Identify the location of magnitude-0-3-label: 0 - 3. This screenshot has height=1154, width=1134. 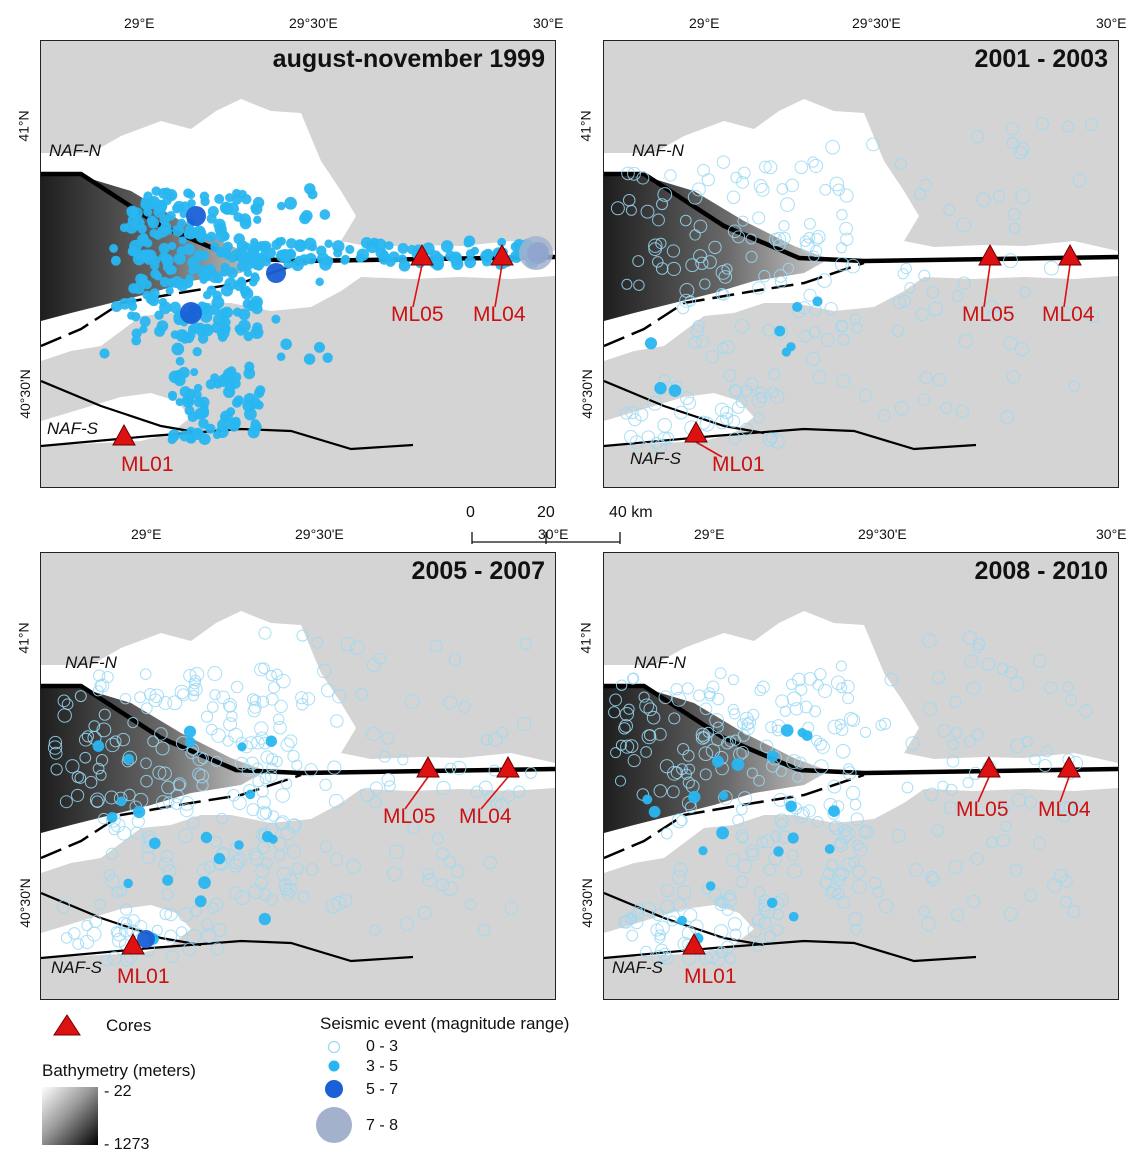
(382, 1046).